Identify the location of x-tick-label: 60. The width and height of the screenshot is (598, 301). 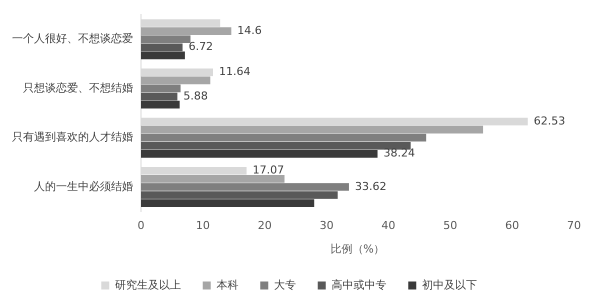
(512, 225).